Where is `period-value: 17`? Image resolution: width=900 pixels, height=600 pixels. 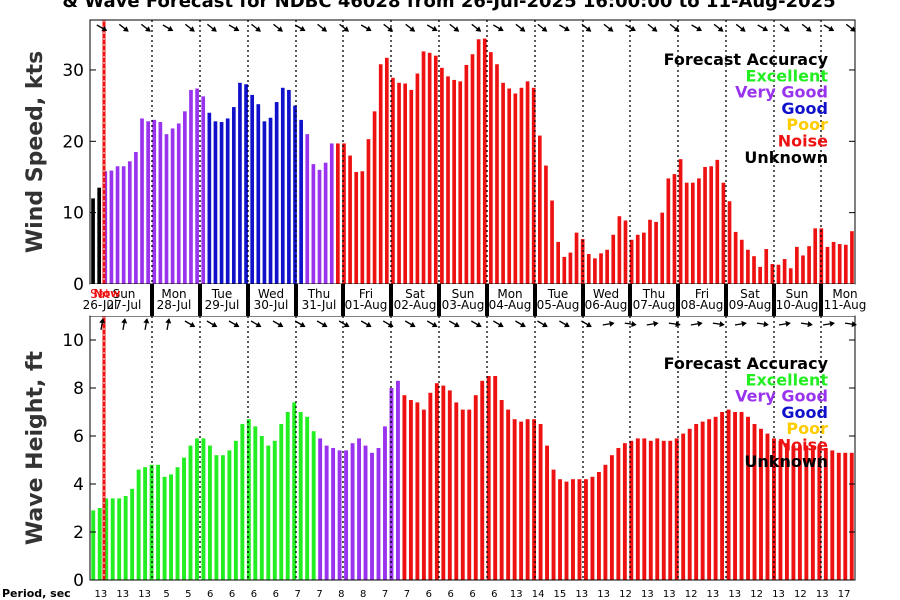
period-value: 17 is located at coordinates (844, 594).